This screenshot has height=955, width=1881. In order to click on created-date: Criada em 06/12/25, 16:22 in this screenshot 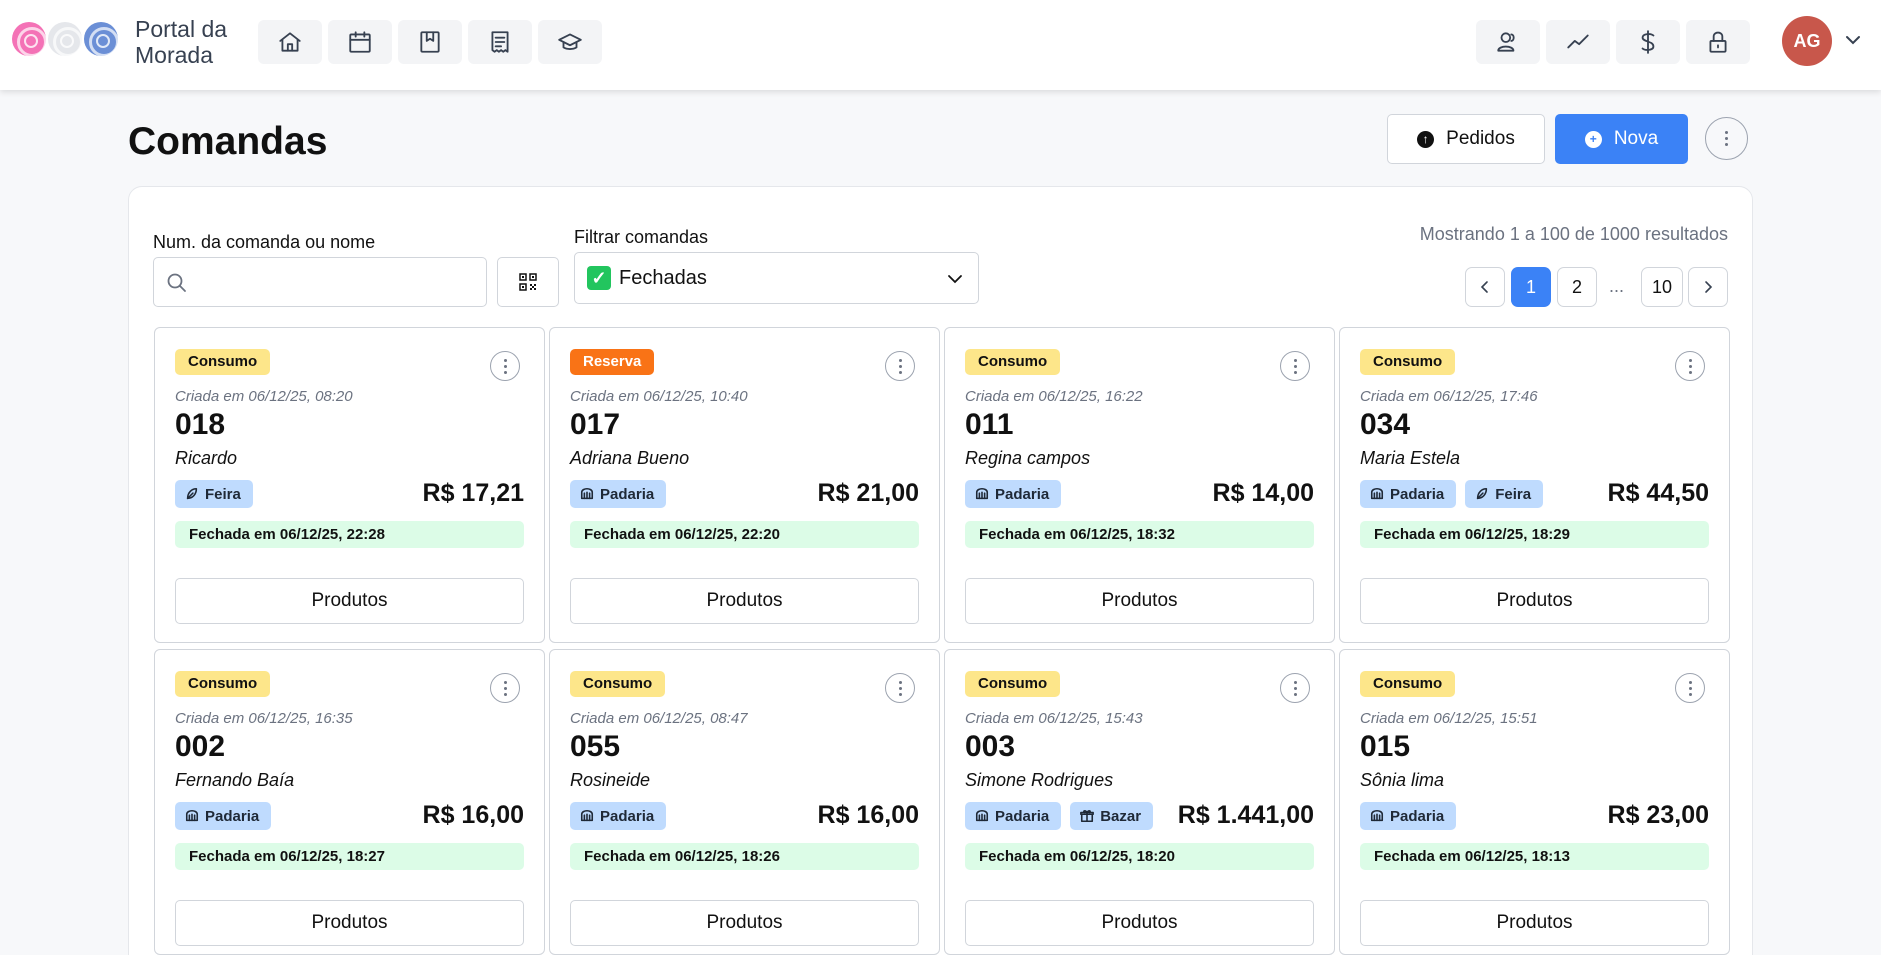, I will do `click(1054, 396)`.